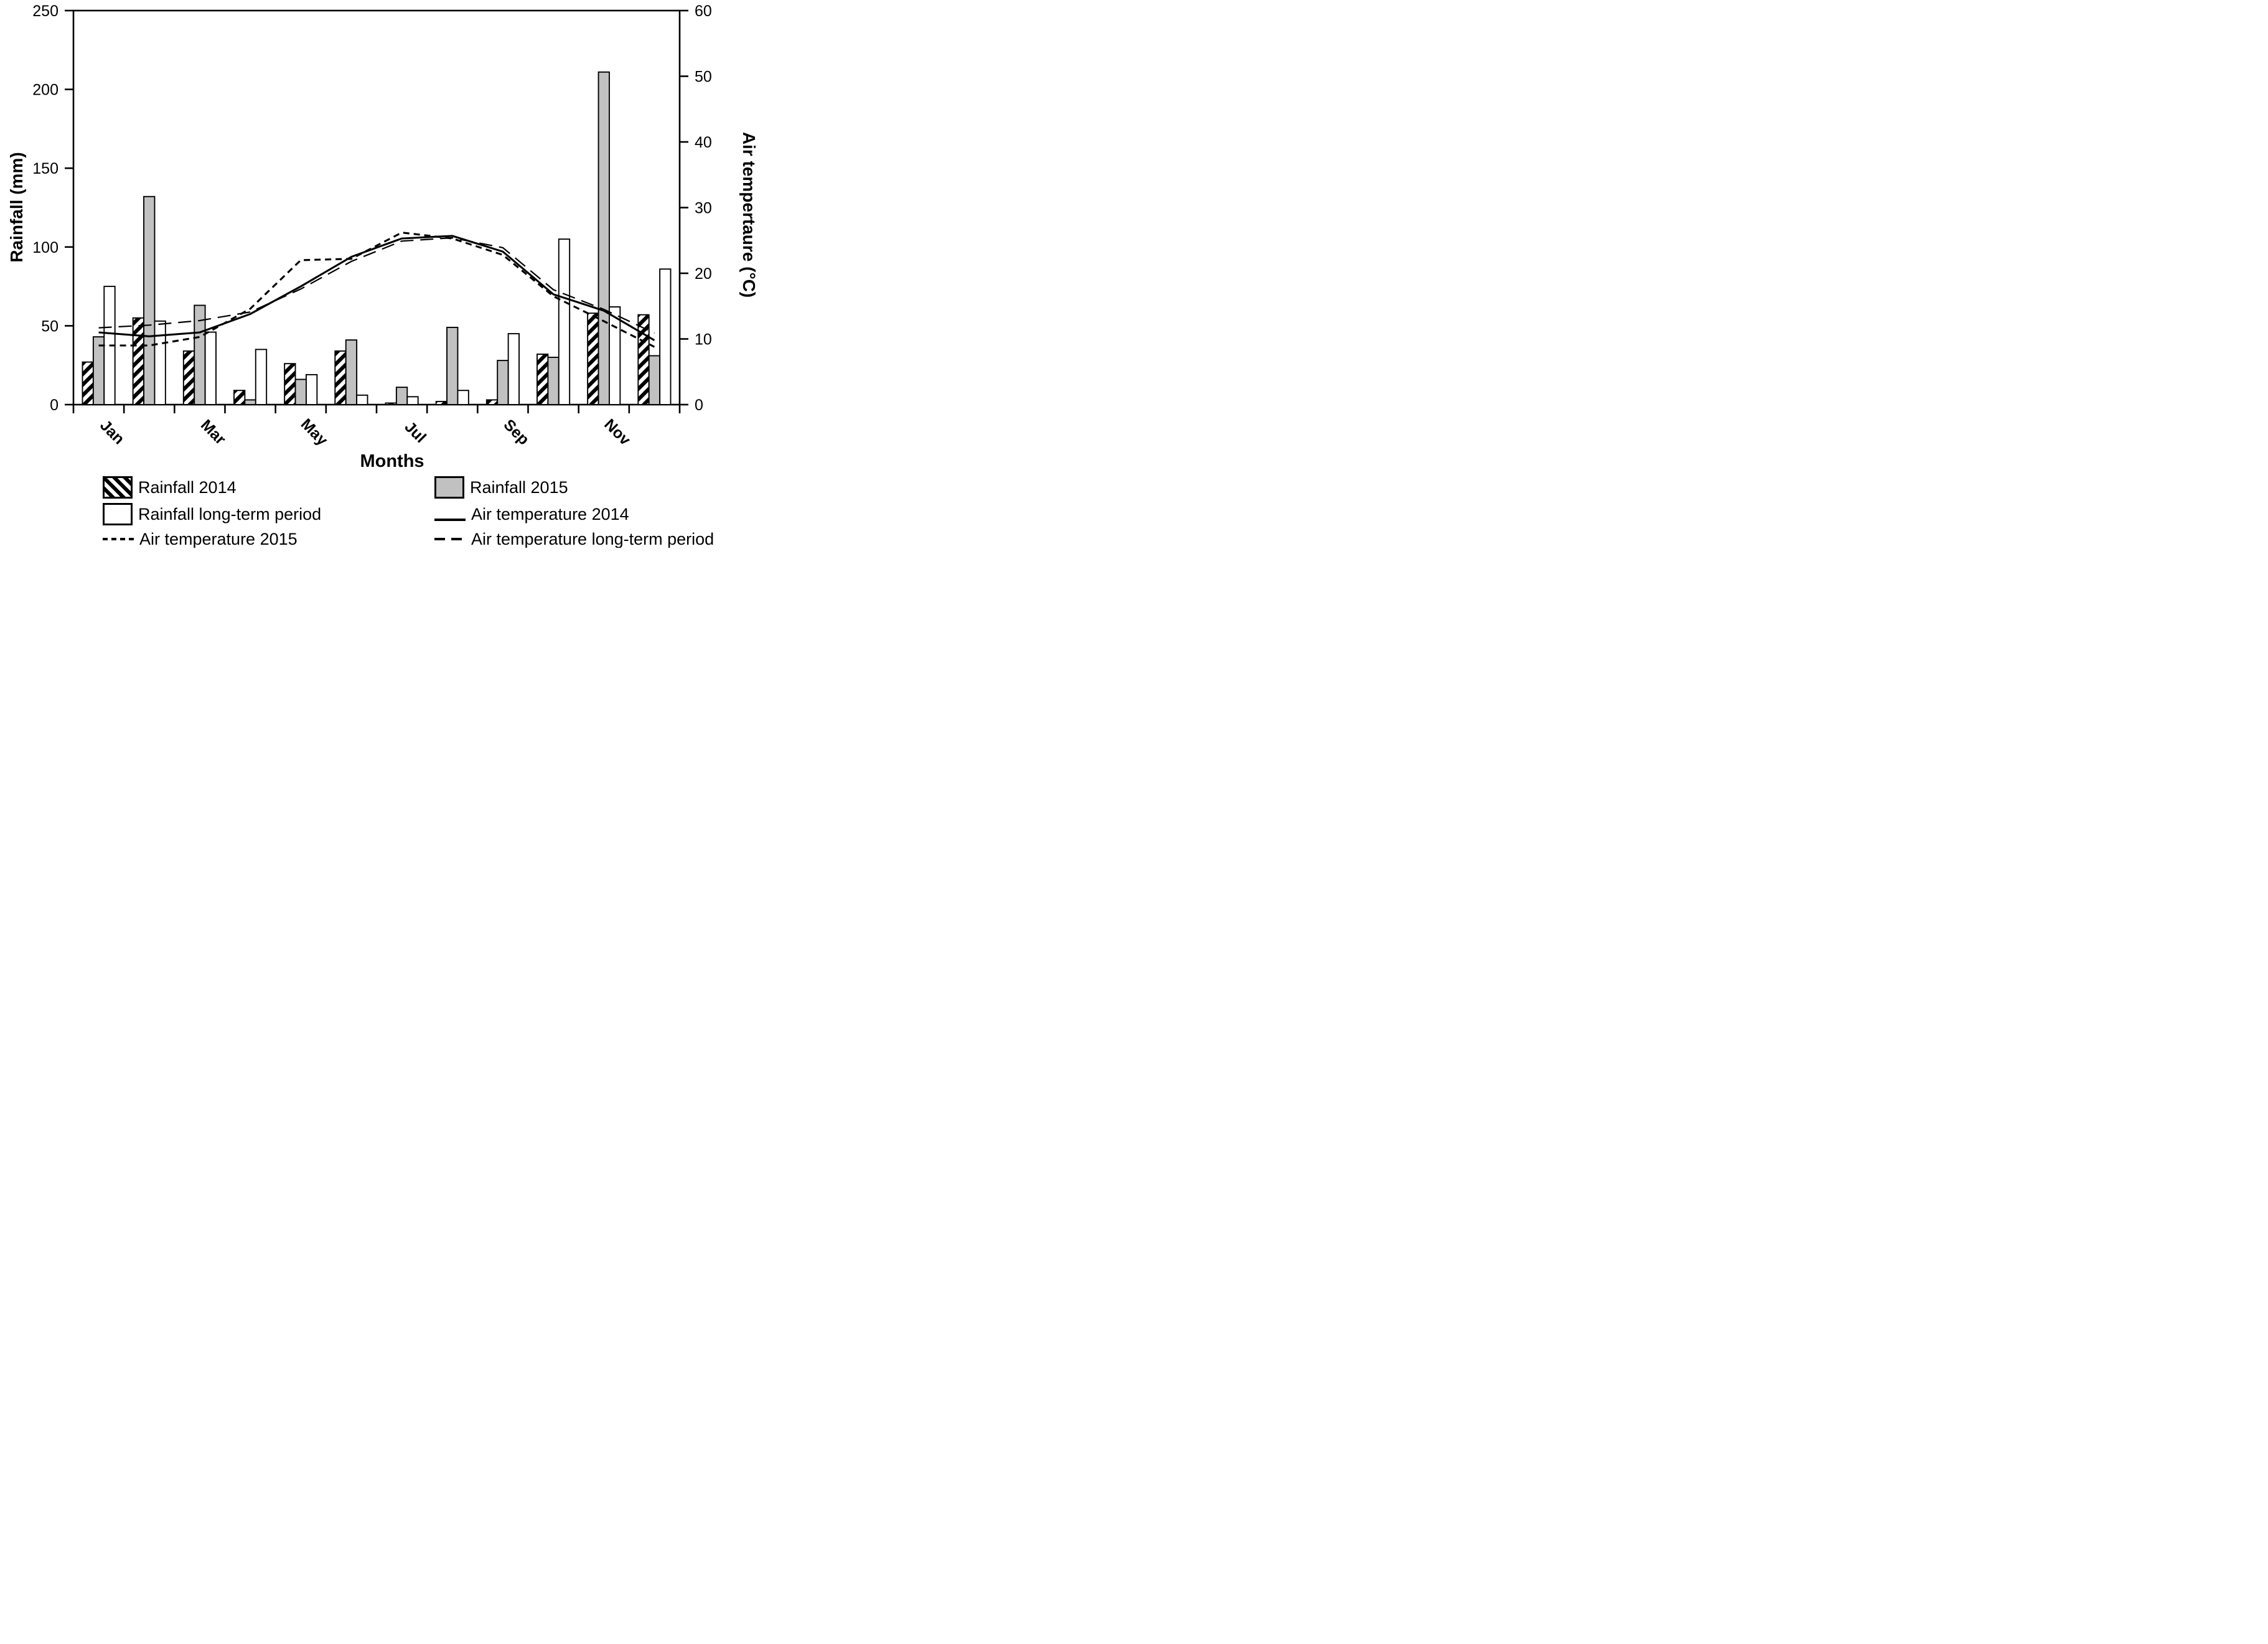 The image size is (2268, 1644). I want to click on bar-rainfall-2014-aug, so click(441, 402).